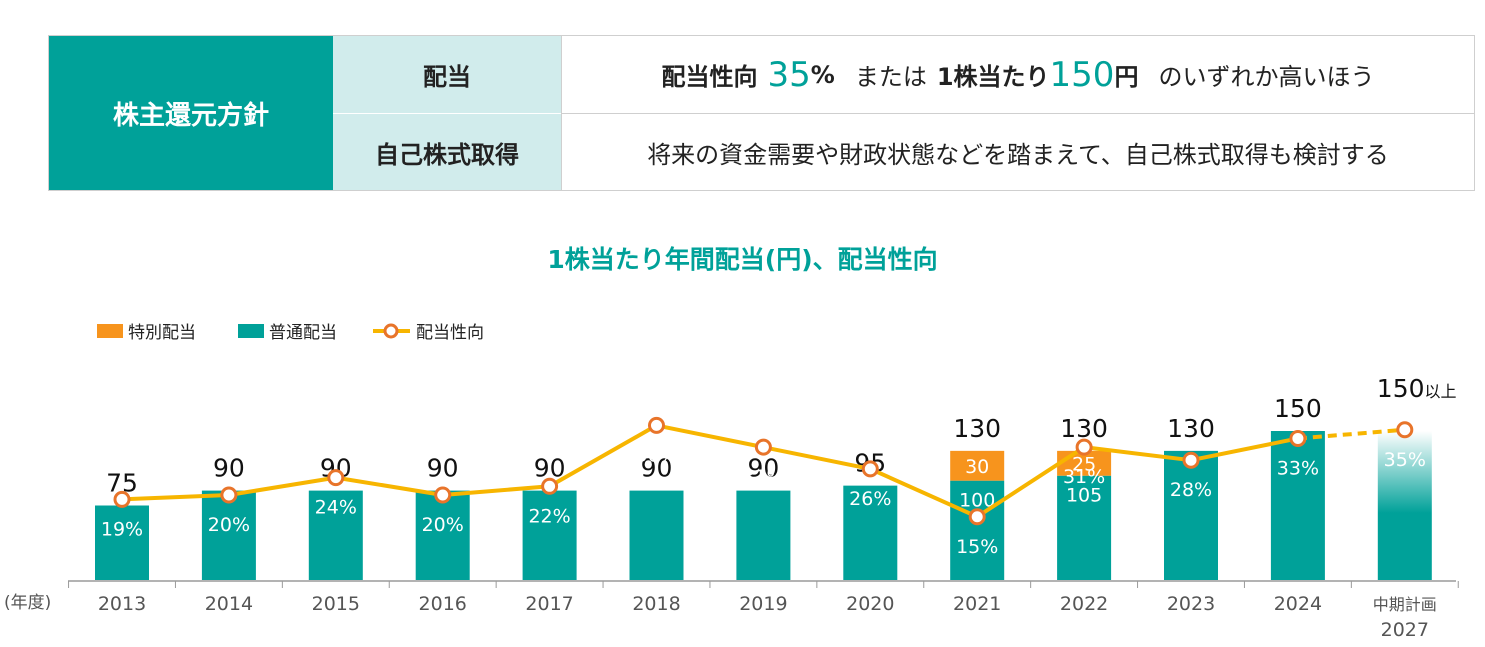 The height and width of the screenshot is (647, 1485). Describe the element at coordinates (977, 501) in the screenshot. I see `ordinary-dividend-label: 100` at that location.